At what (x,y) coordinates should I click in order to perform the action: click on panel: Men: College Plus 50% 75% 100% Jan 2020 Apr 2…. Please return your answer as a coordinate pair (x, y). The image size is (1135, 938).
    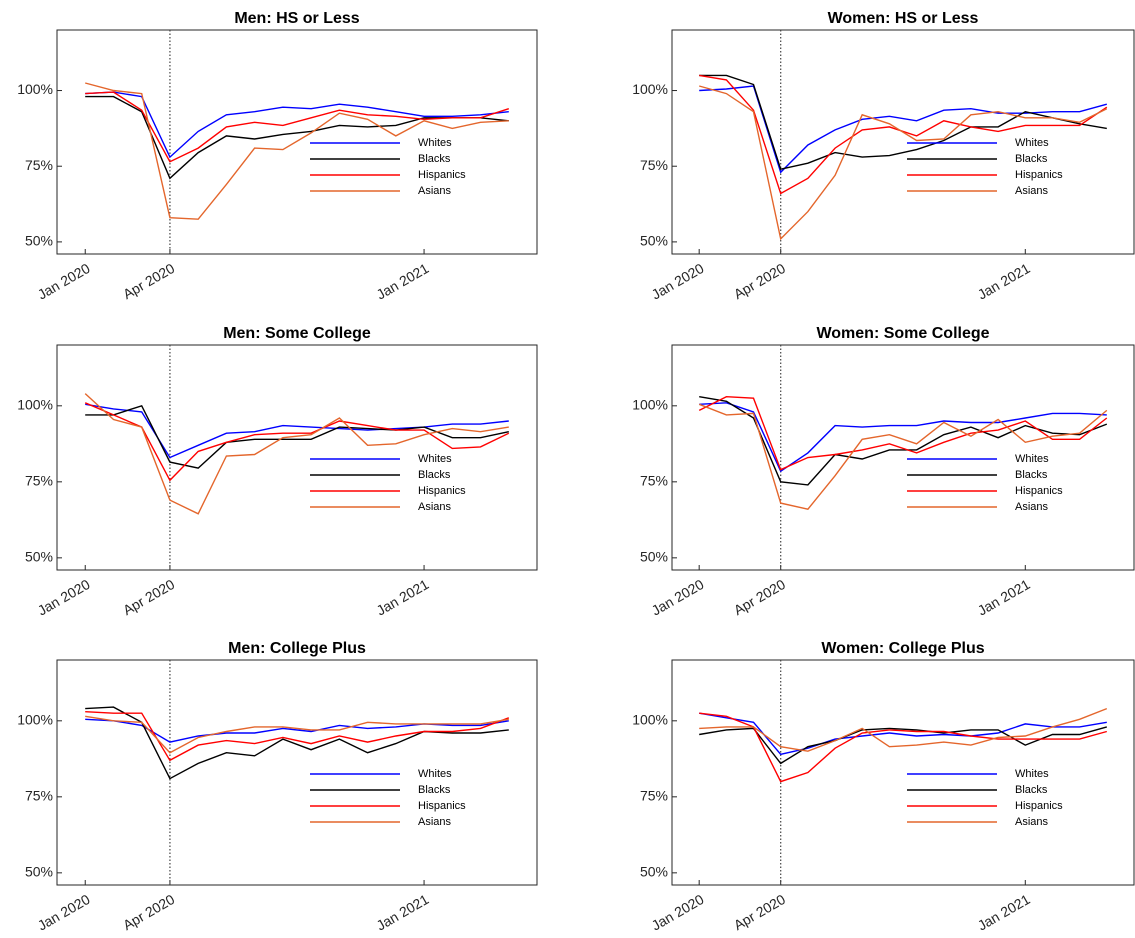
    Looking at the image, I should click on (277, 787).